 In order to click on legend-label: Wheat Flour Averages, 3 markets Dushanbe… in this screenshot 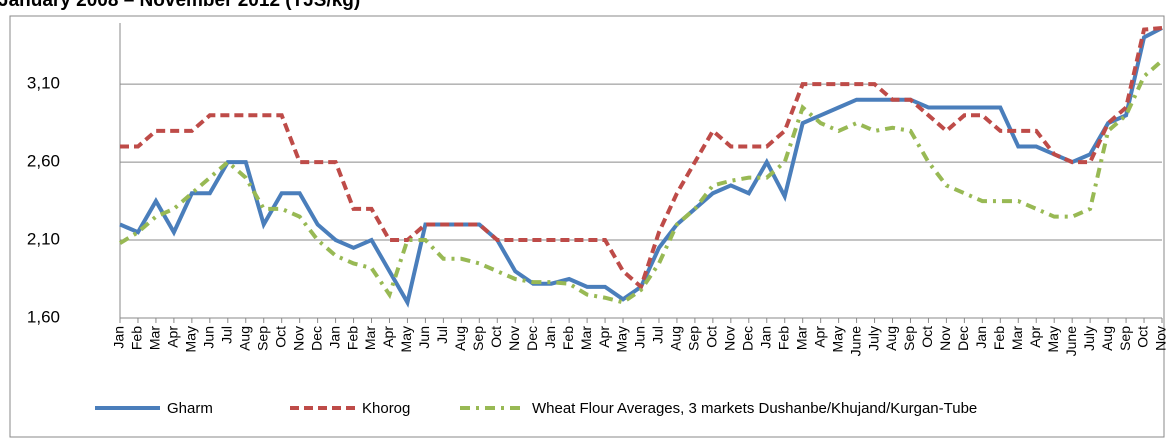, I will do `click(754, 408)`.